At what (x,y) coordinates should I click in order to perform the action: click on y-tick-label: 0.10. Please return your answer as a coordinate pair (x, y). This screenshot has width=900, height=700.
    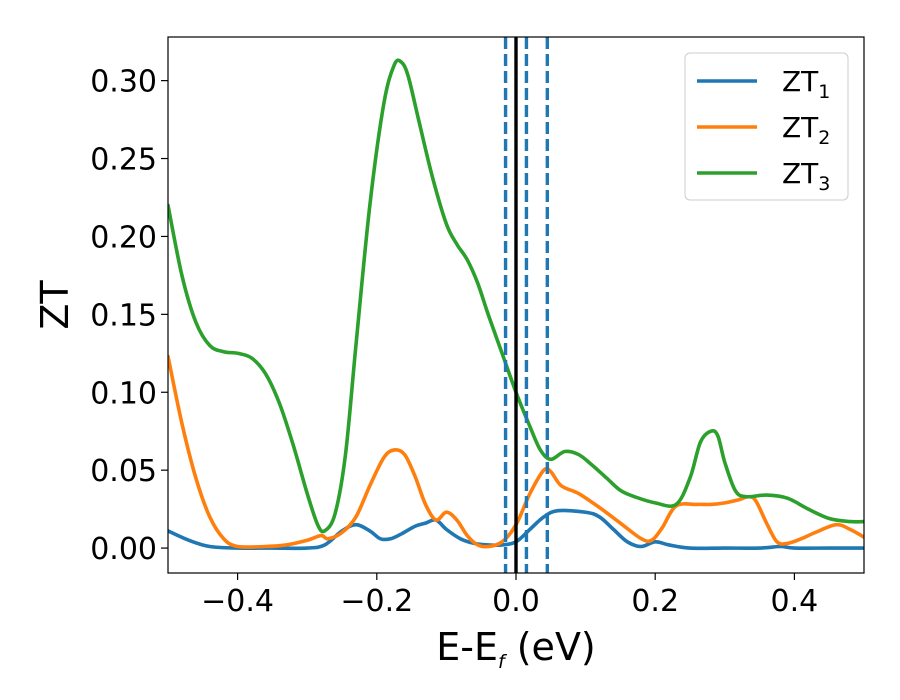
    Looking at the image, I should click on (123, 393).